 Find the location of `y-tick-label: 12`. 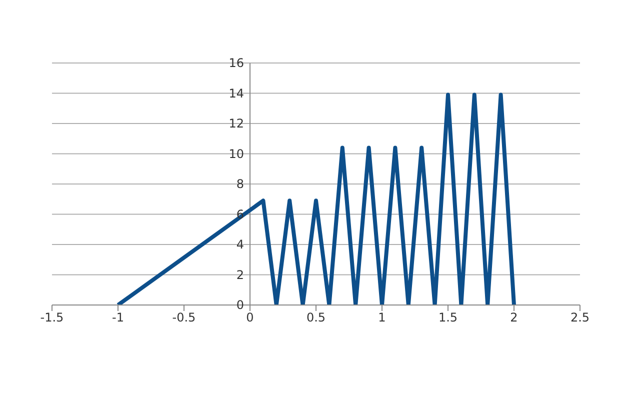

y-tick-label: 12 is located at coordinates (236, 123).